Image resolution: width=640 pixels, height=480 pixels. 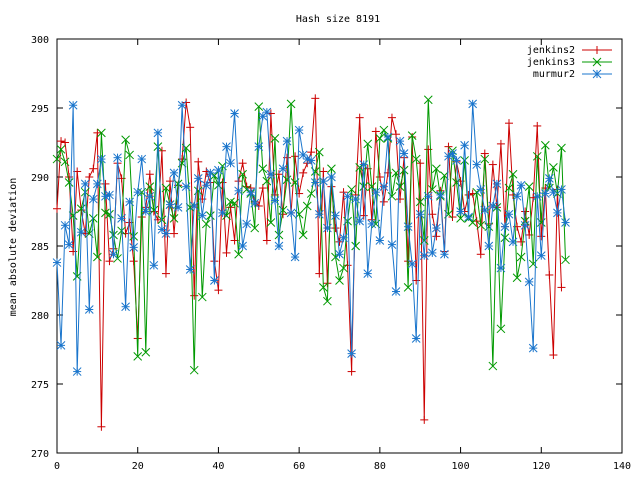 I want to click on x-tick-label: 120, so click(x=541, y=466).